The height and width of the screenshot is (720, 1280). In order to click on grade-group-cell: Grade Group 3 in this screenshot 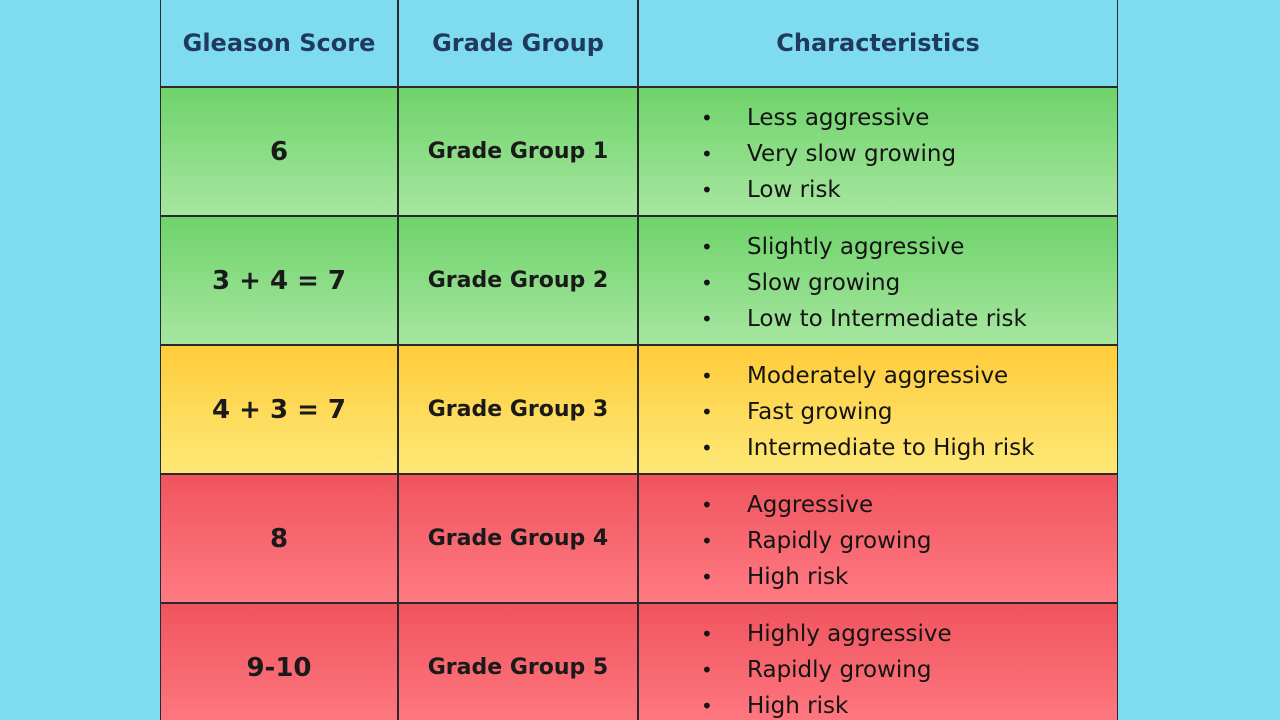, I will do `click(519, 409)`.